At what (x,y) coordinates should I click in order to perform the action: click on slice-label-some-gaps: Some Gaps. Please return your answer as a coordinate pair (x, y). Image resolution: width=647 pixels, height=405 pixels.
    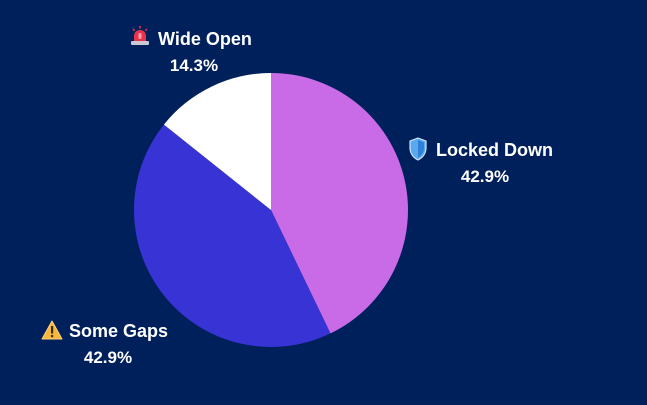
    Looking at the image, I should click on (118, 331).